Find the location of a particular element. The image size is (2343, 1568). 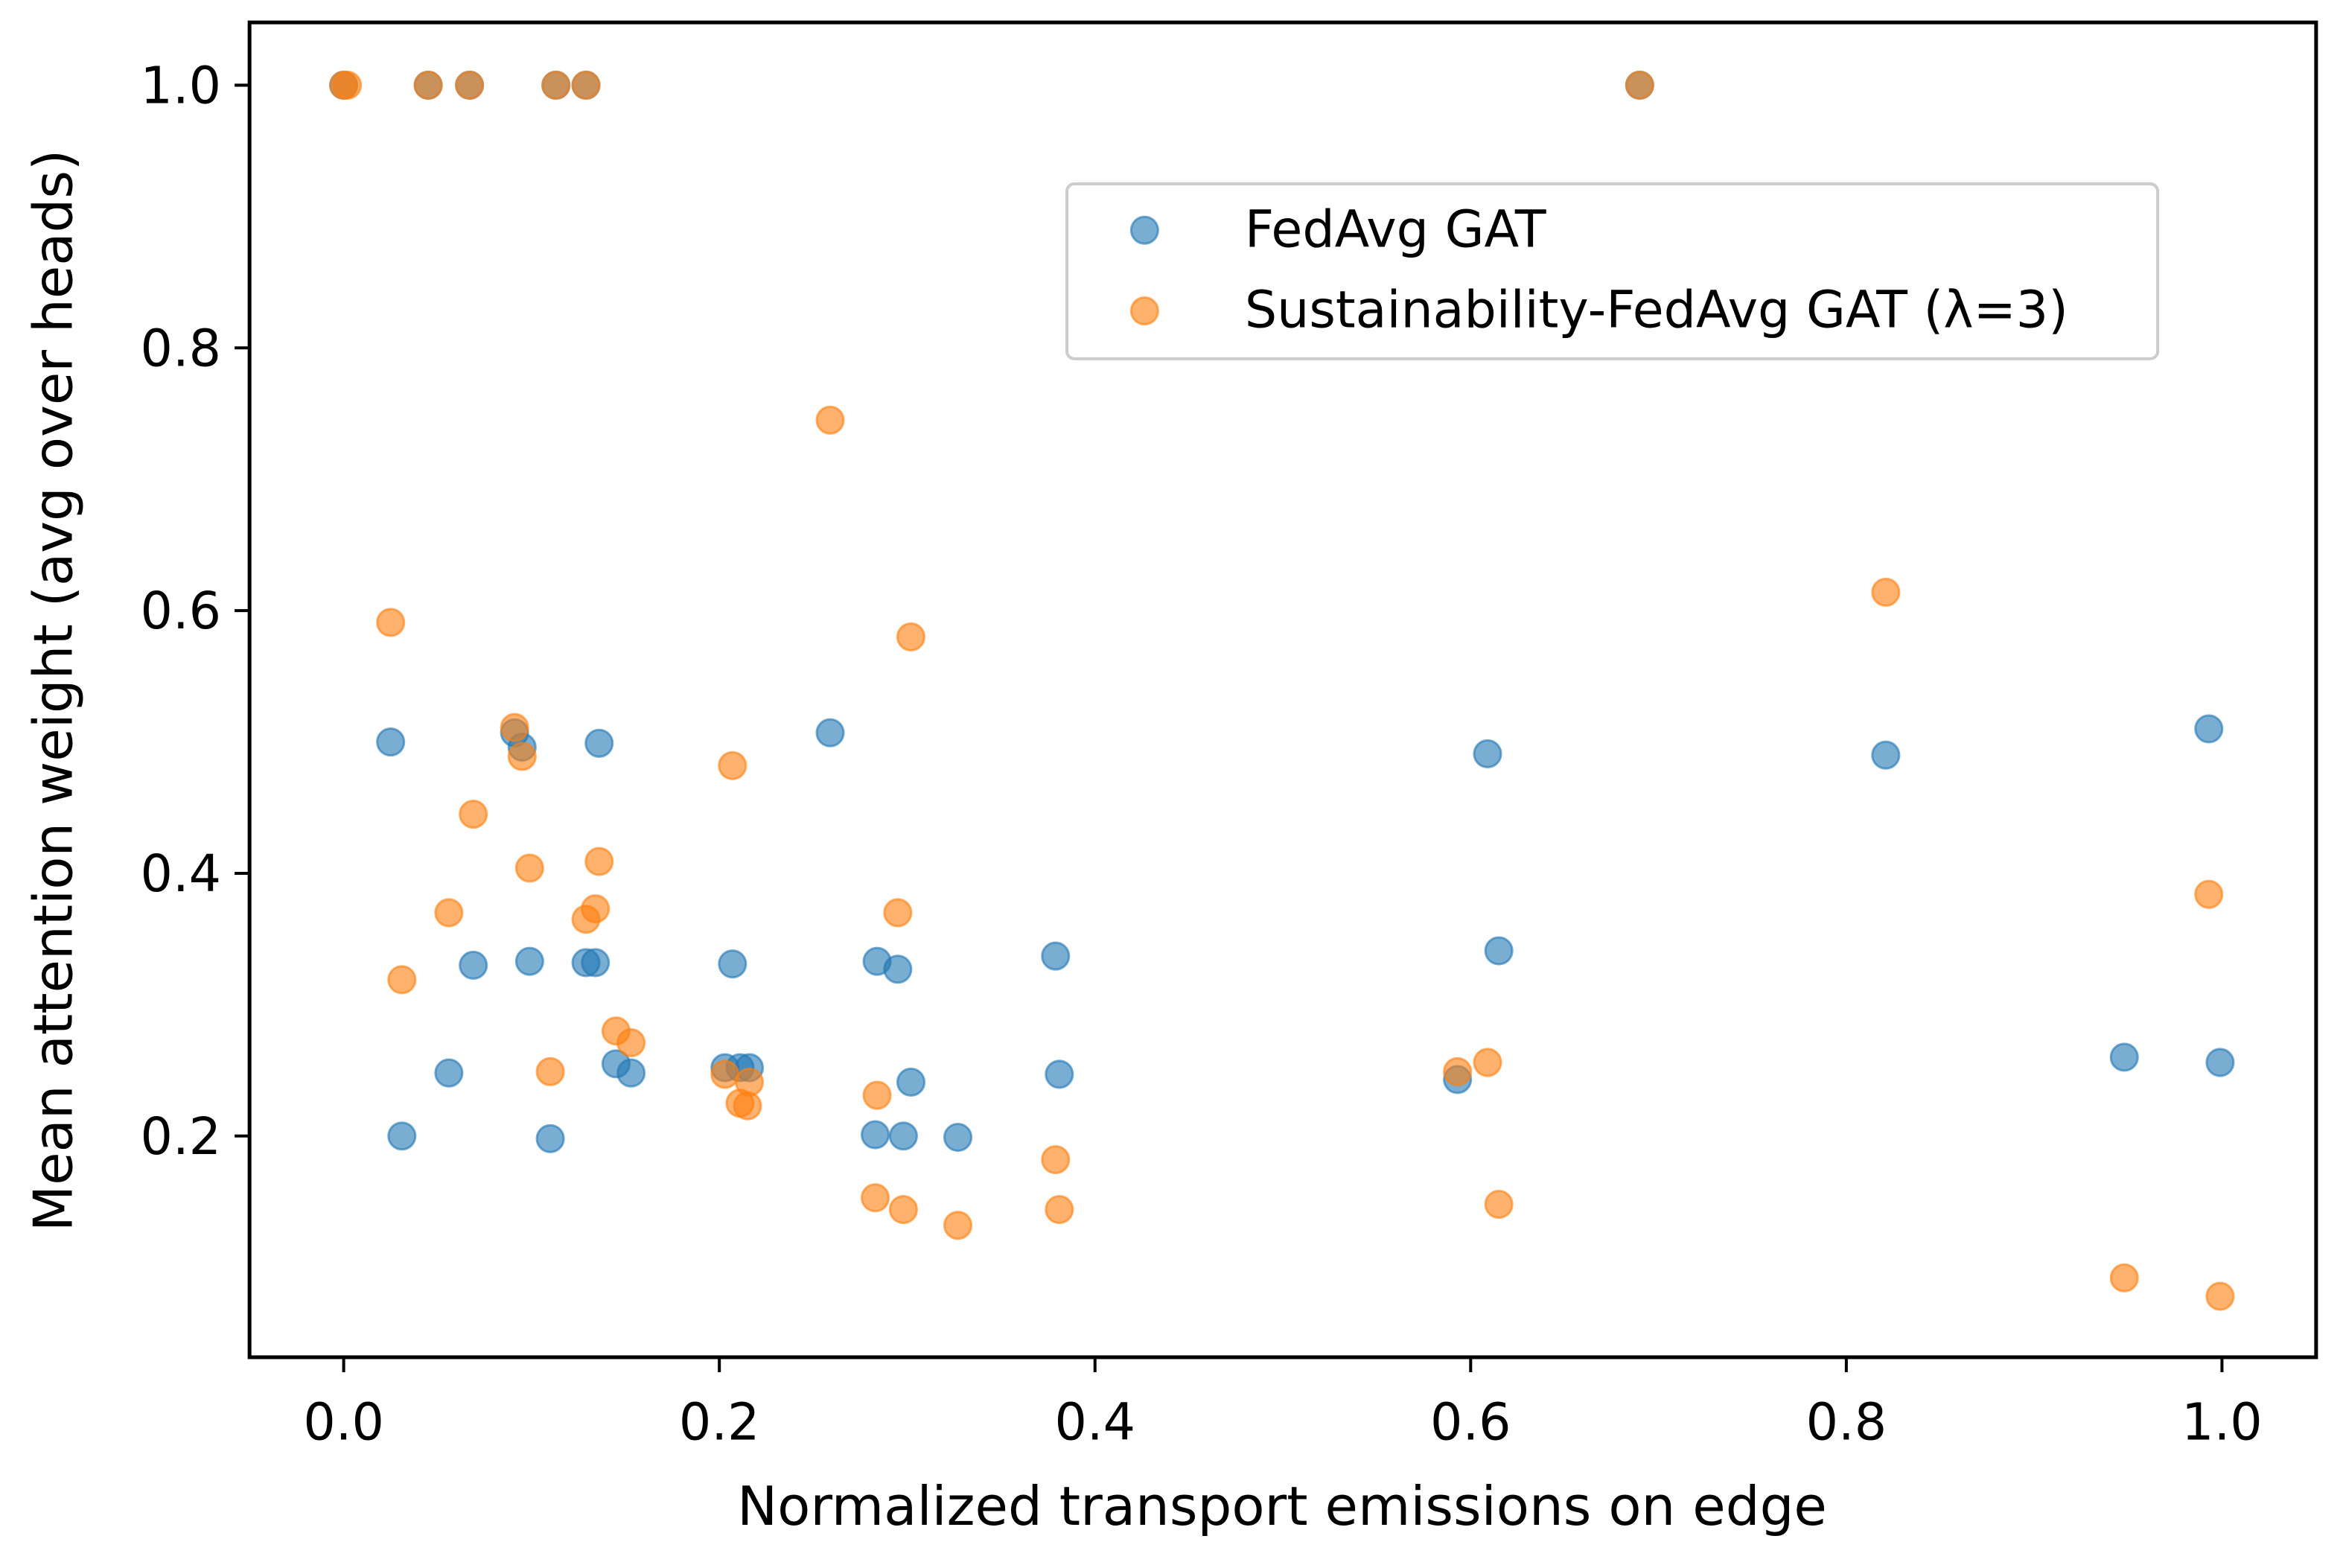

y-tick-label: 0.4 is located at coordinates (181, 874).